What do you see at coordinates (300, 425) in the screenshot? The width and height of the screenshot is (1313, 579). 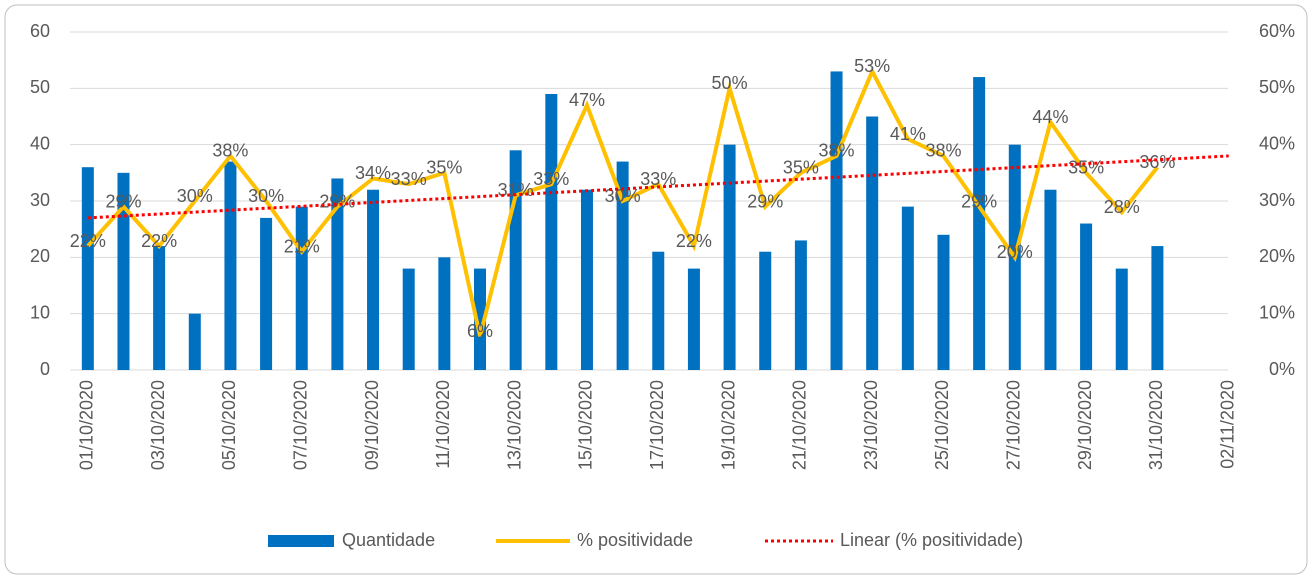 I see `x-tick-label: 07/10/2020` at bounding box center [300, 425].